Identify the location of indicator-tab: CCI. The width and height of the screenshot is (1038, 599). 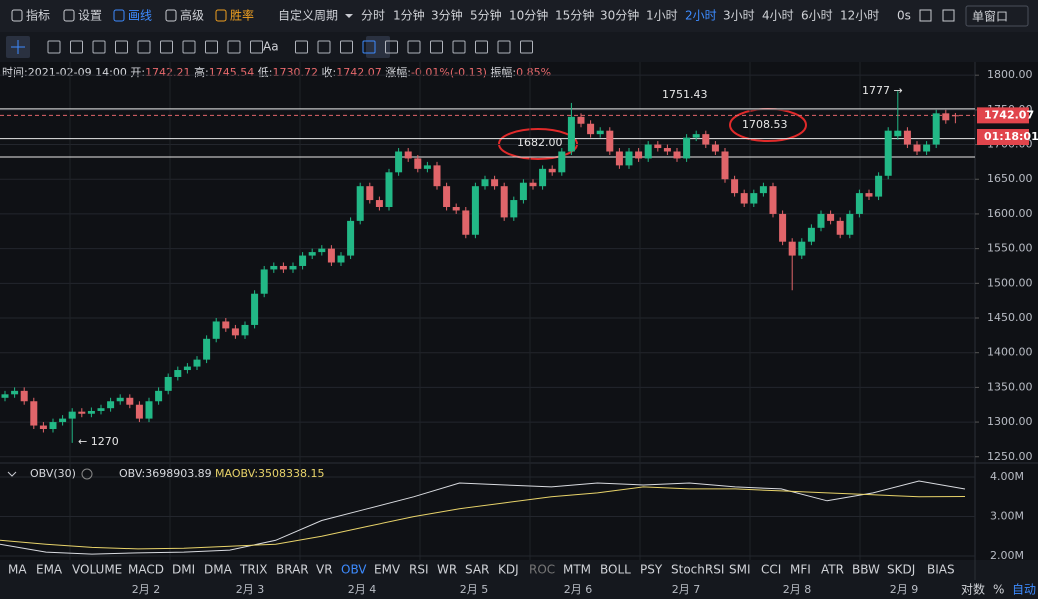
(771, 570).